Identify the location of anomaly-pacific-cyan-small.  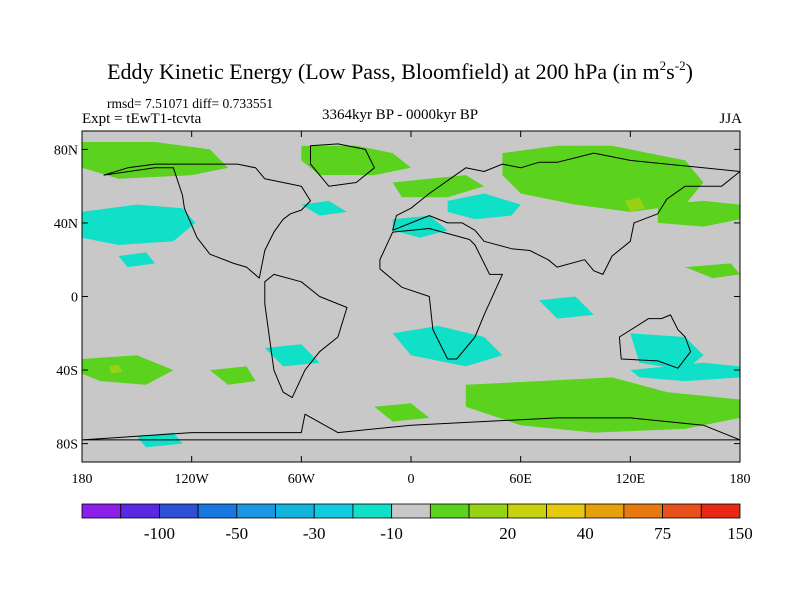
(137, 260).